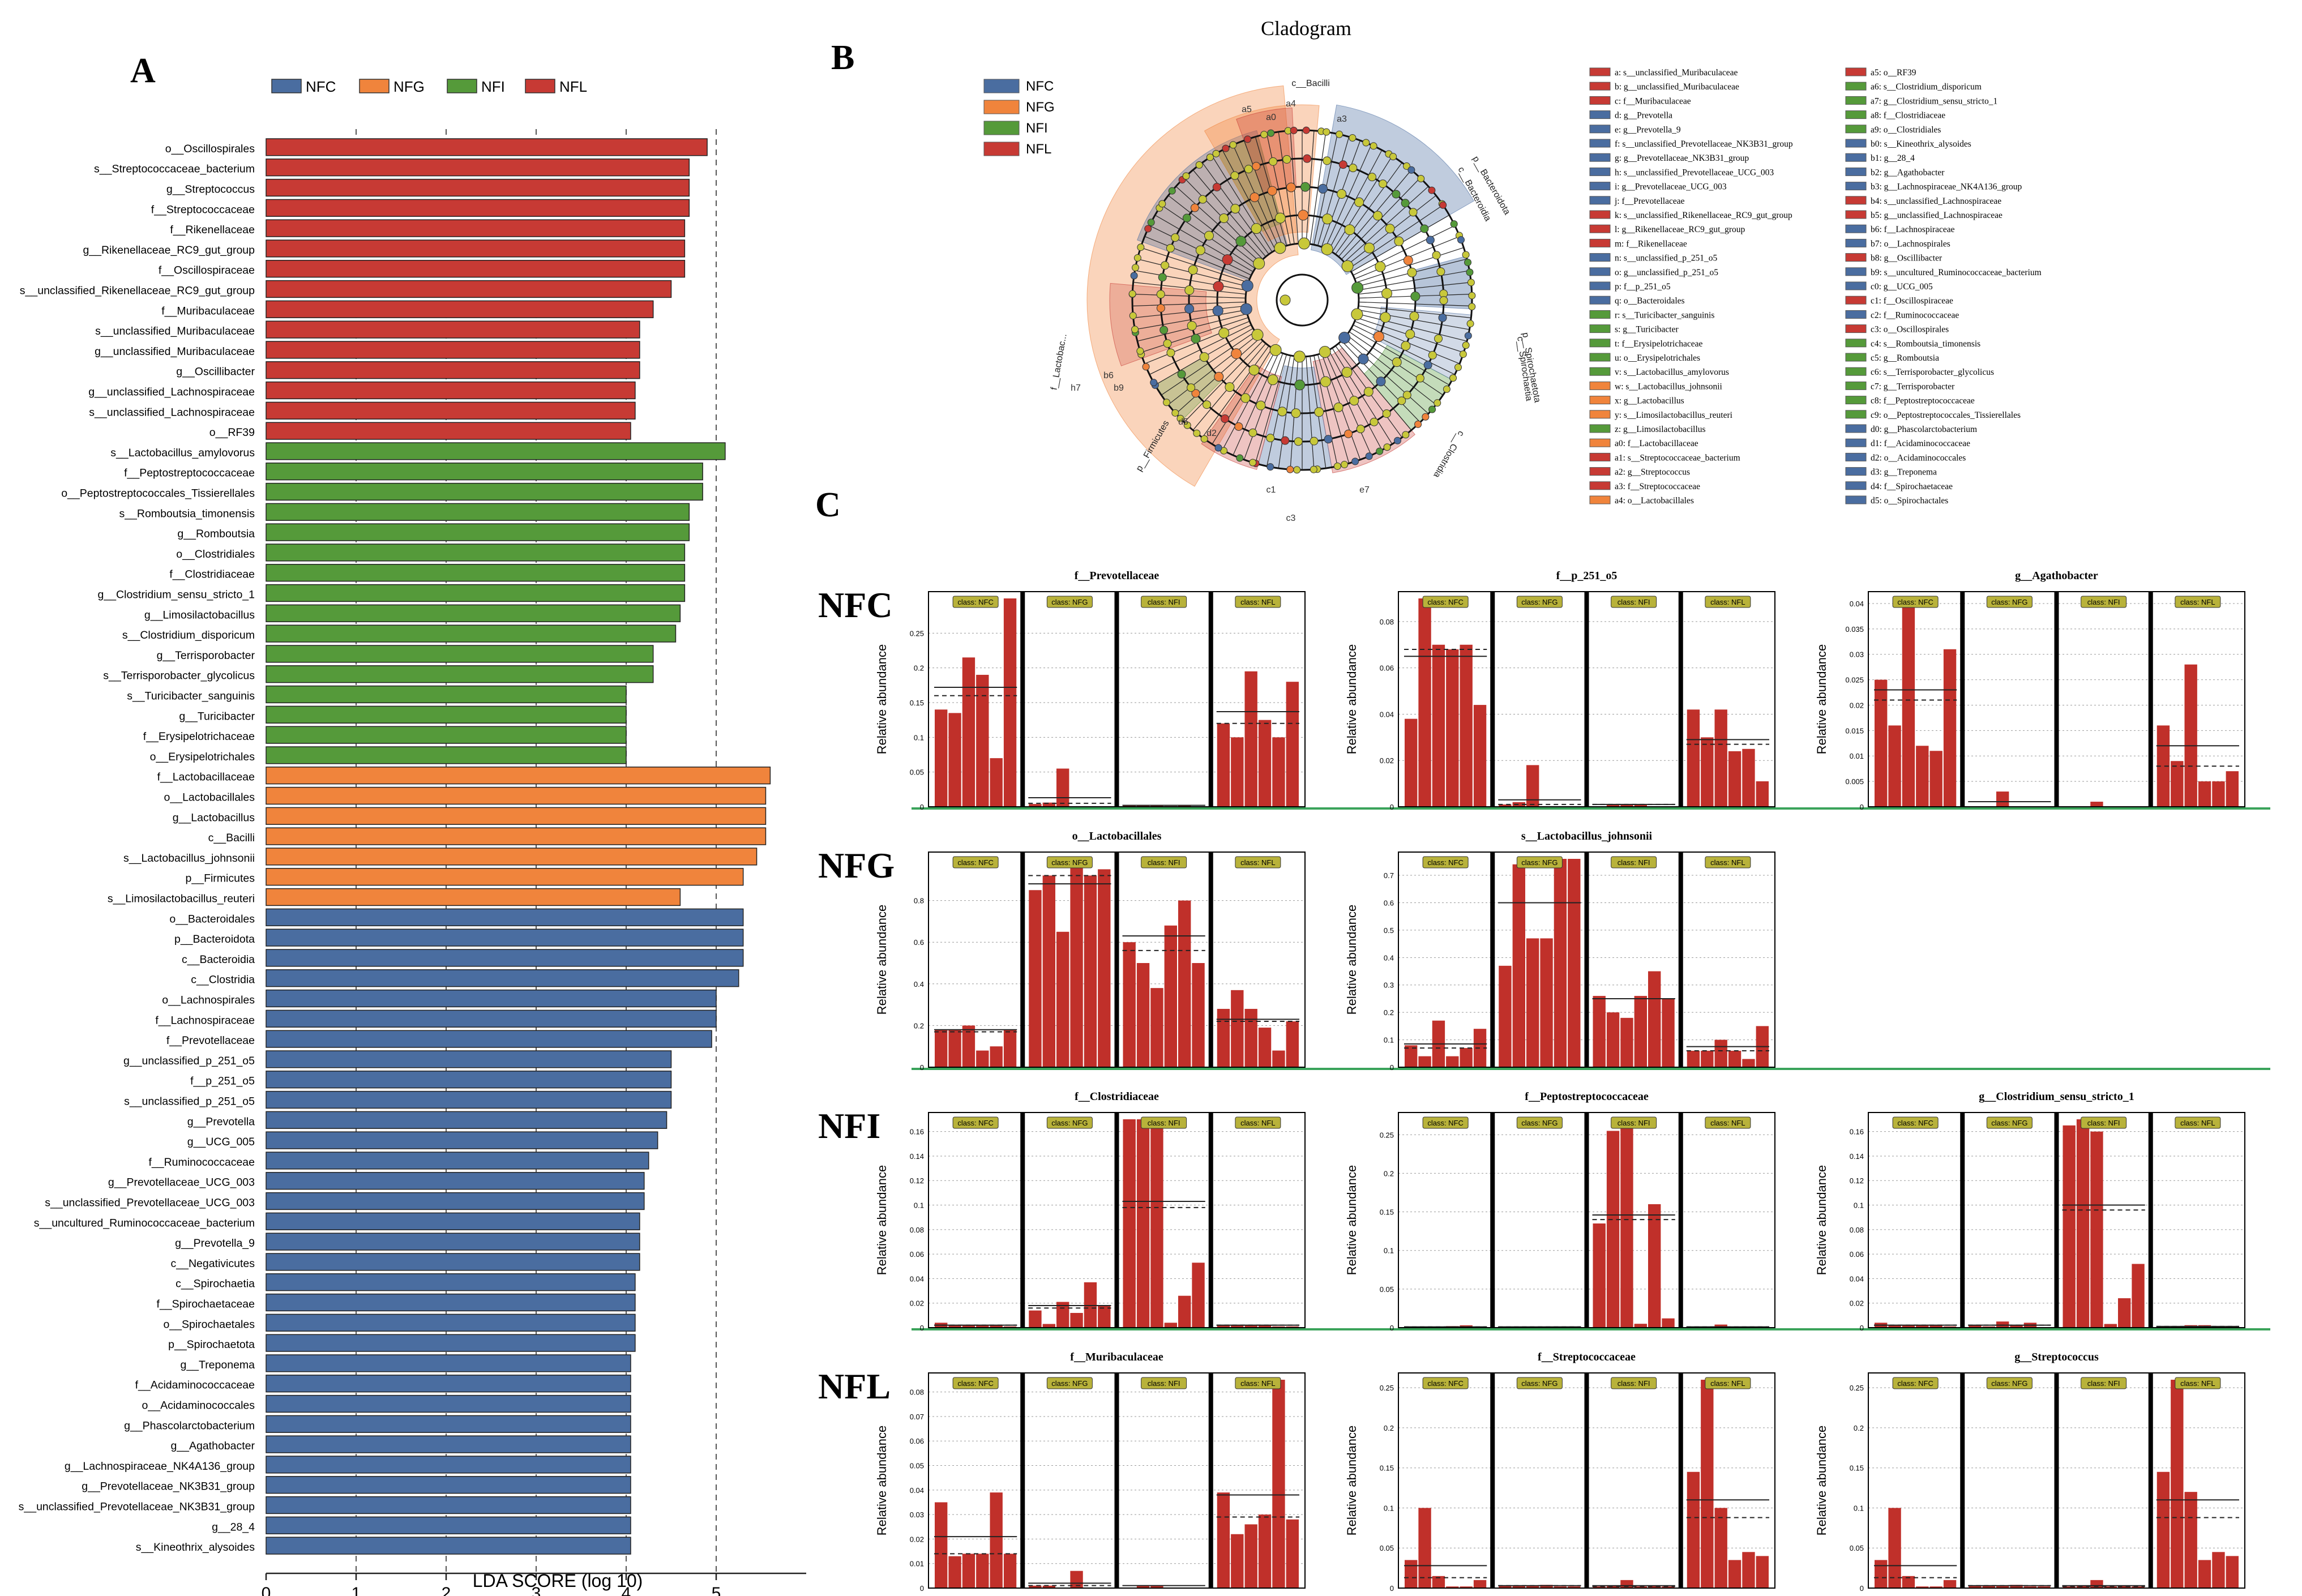 Image resolution: width=2302 pixels, height=1596 pixels. Describe the element at coordinates (1857, 705) in the screenshot. I see `abundance-y-tick: 0.02` at that location.